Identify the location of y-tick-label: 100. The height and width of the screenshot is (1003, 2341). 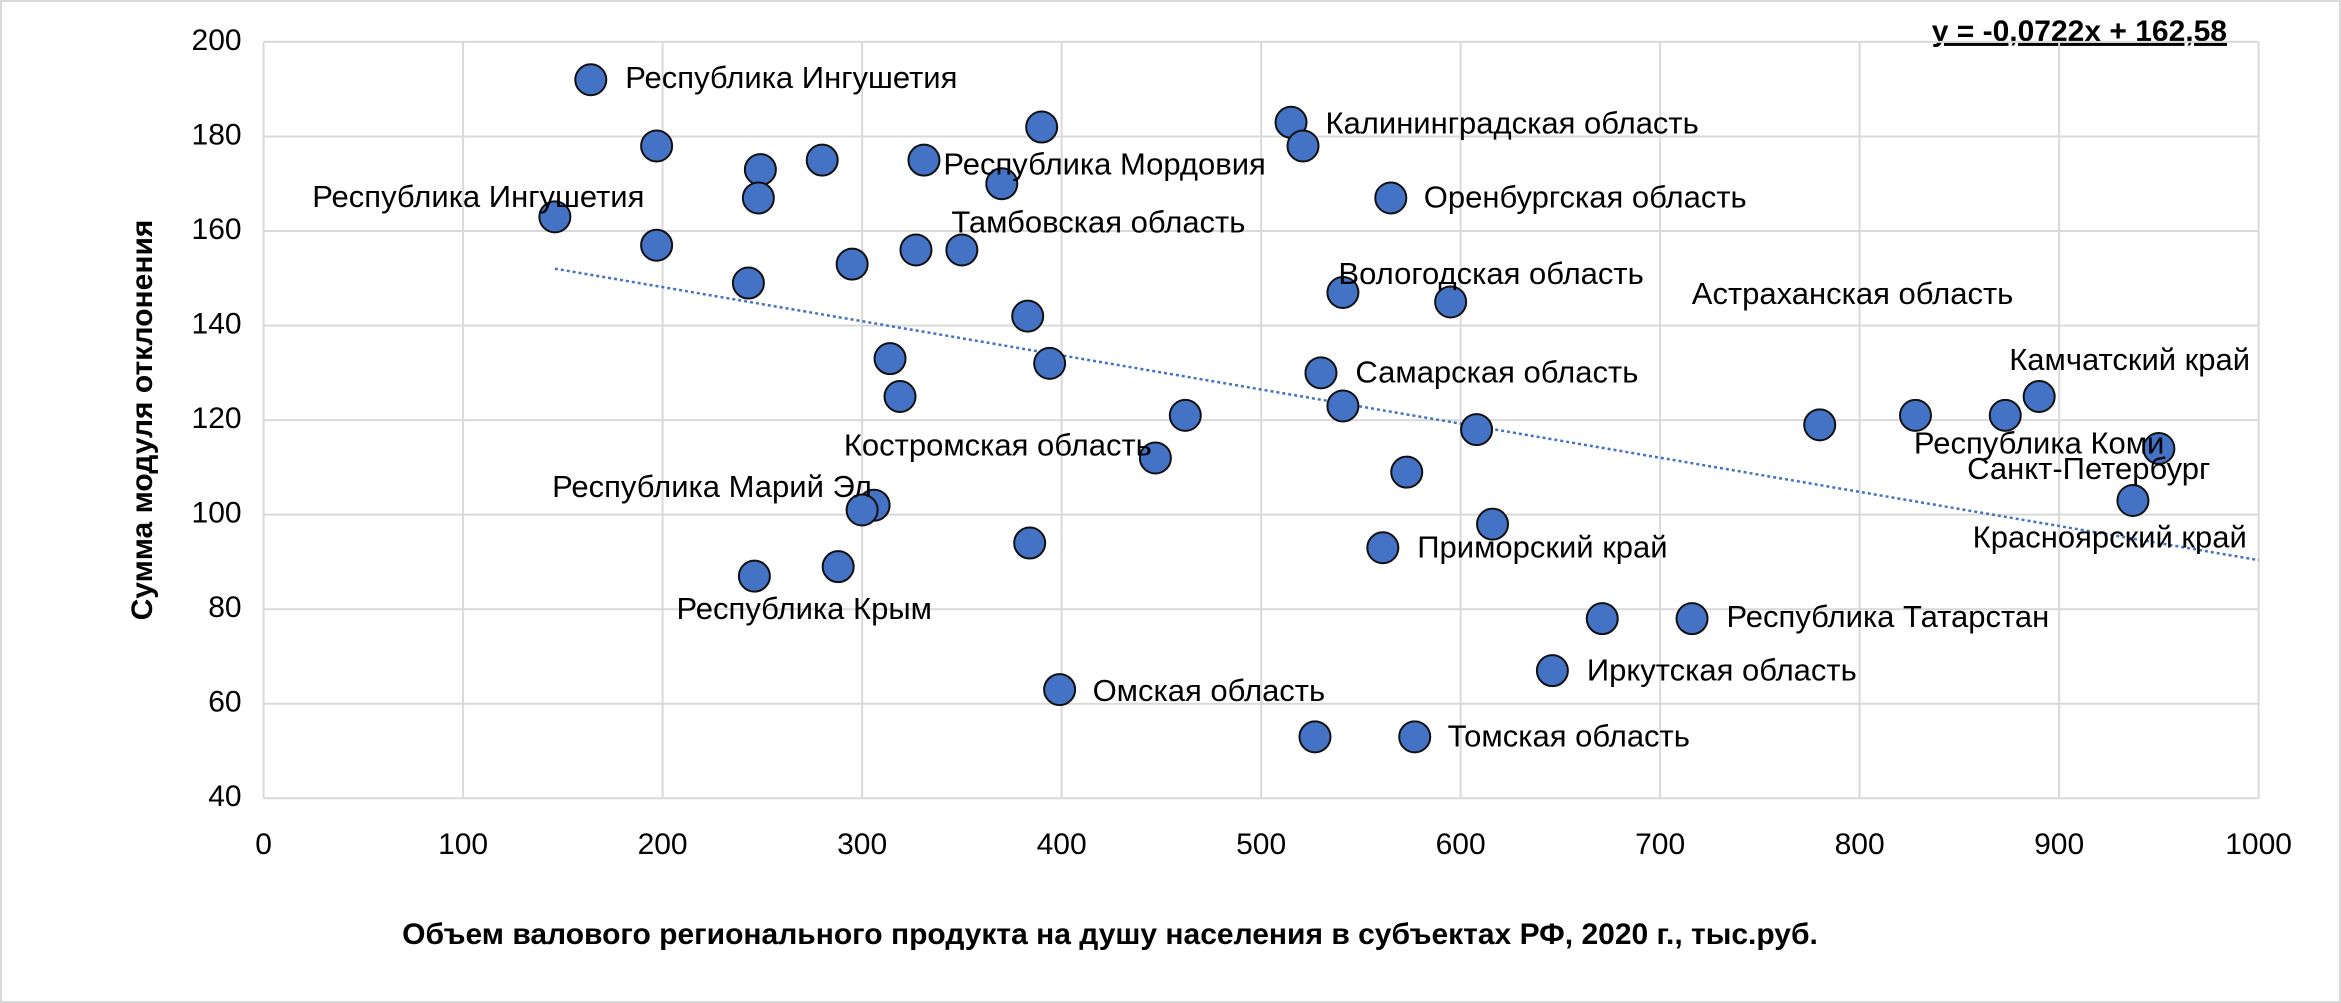
(217, 513).